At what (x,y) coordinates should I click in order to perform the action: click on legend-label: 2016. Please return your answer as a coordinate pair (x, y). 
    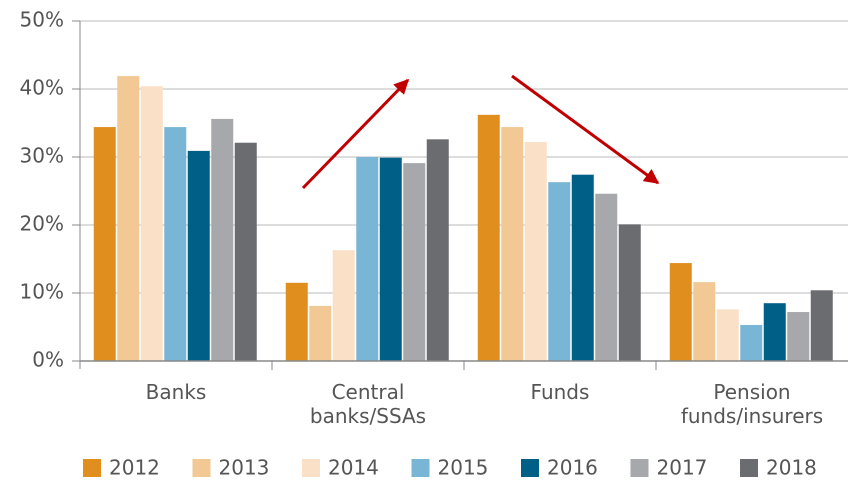
    Looking at the image, I should click on (572, 468).